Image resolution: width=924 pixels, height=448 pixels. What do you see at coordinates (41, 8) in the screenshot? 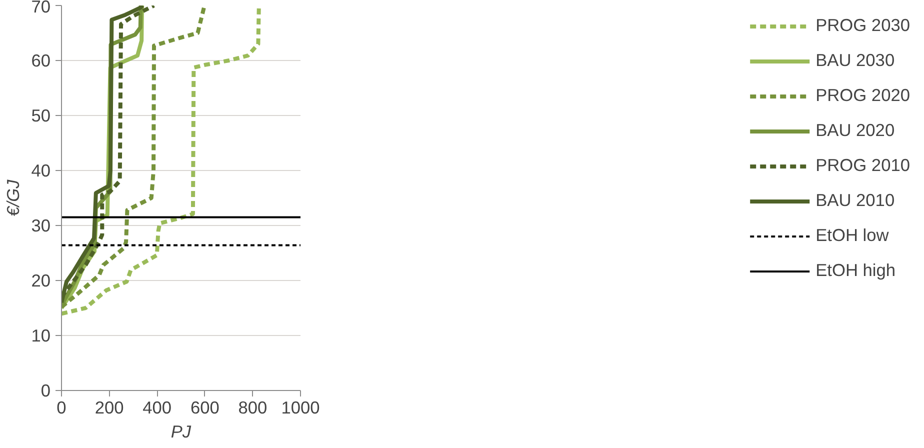
I see `y-tick-label: 70` at bounding box center [41, 8].